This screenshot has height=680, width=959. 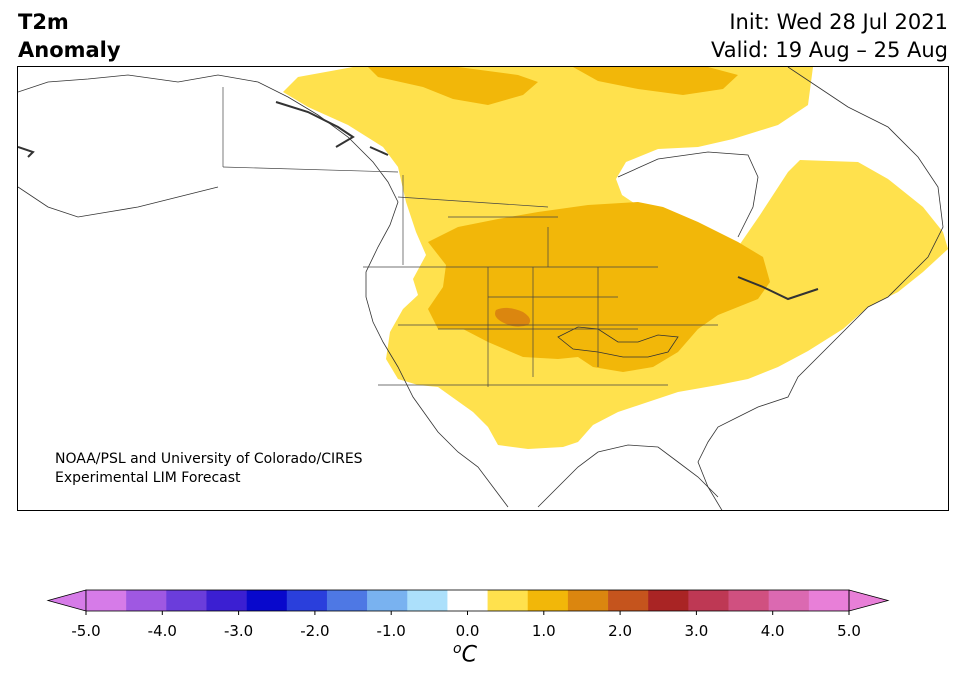 I want to click on colorbar-tick-label: 1.0, so click(x=543, y=631).